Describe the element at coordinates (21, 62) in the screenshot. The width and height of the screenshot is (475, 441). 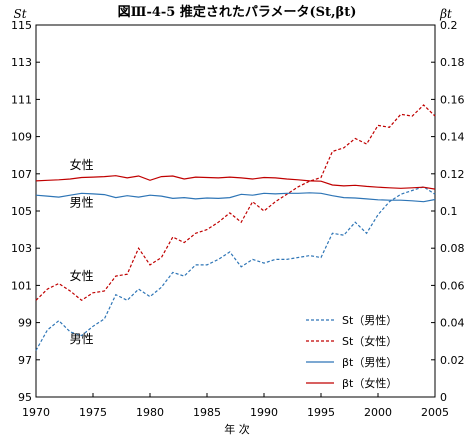
I see `y-left-tick-label: 113` at that location.